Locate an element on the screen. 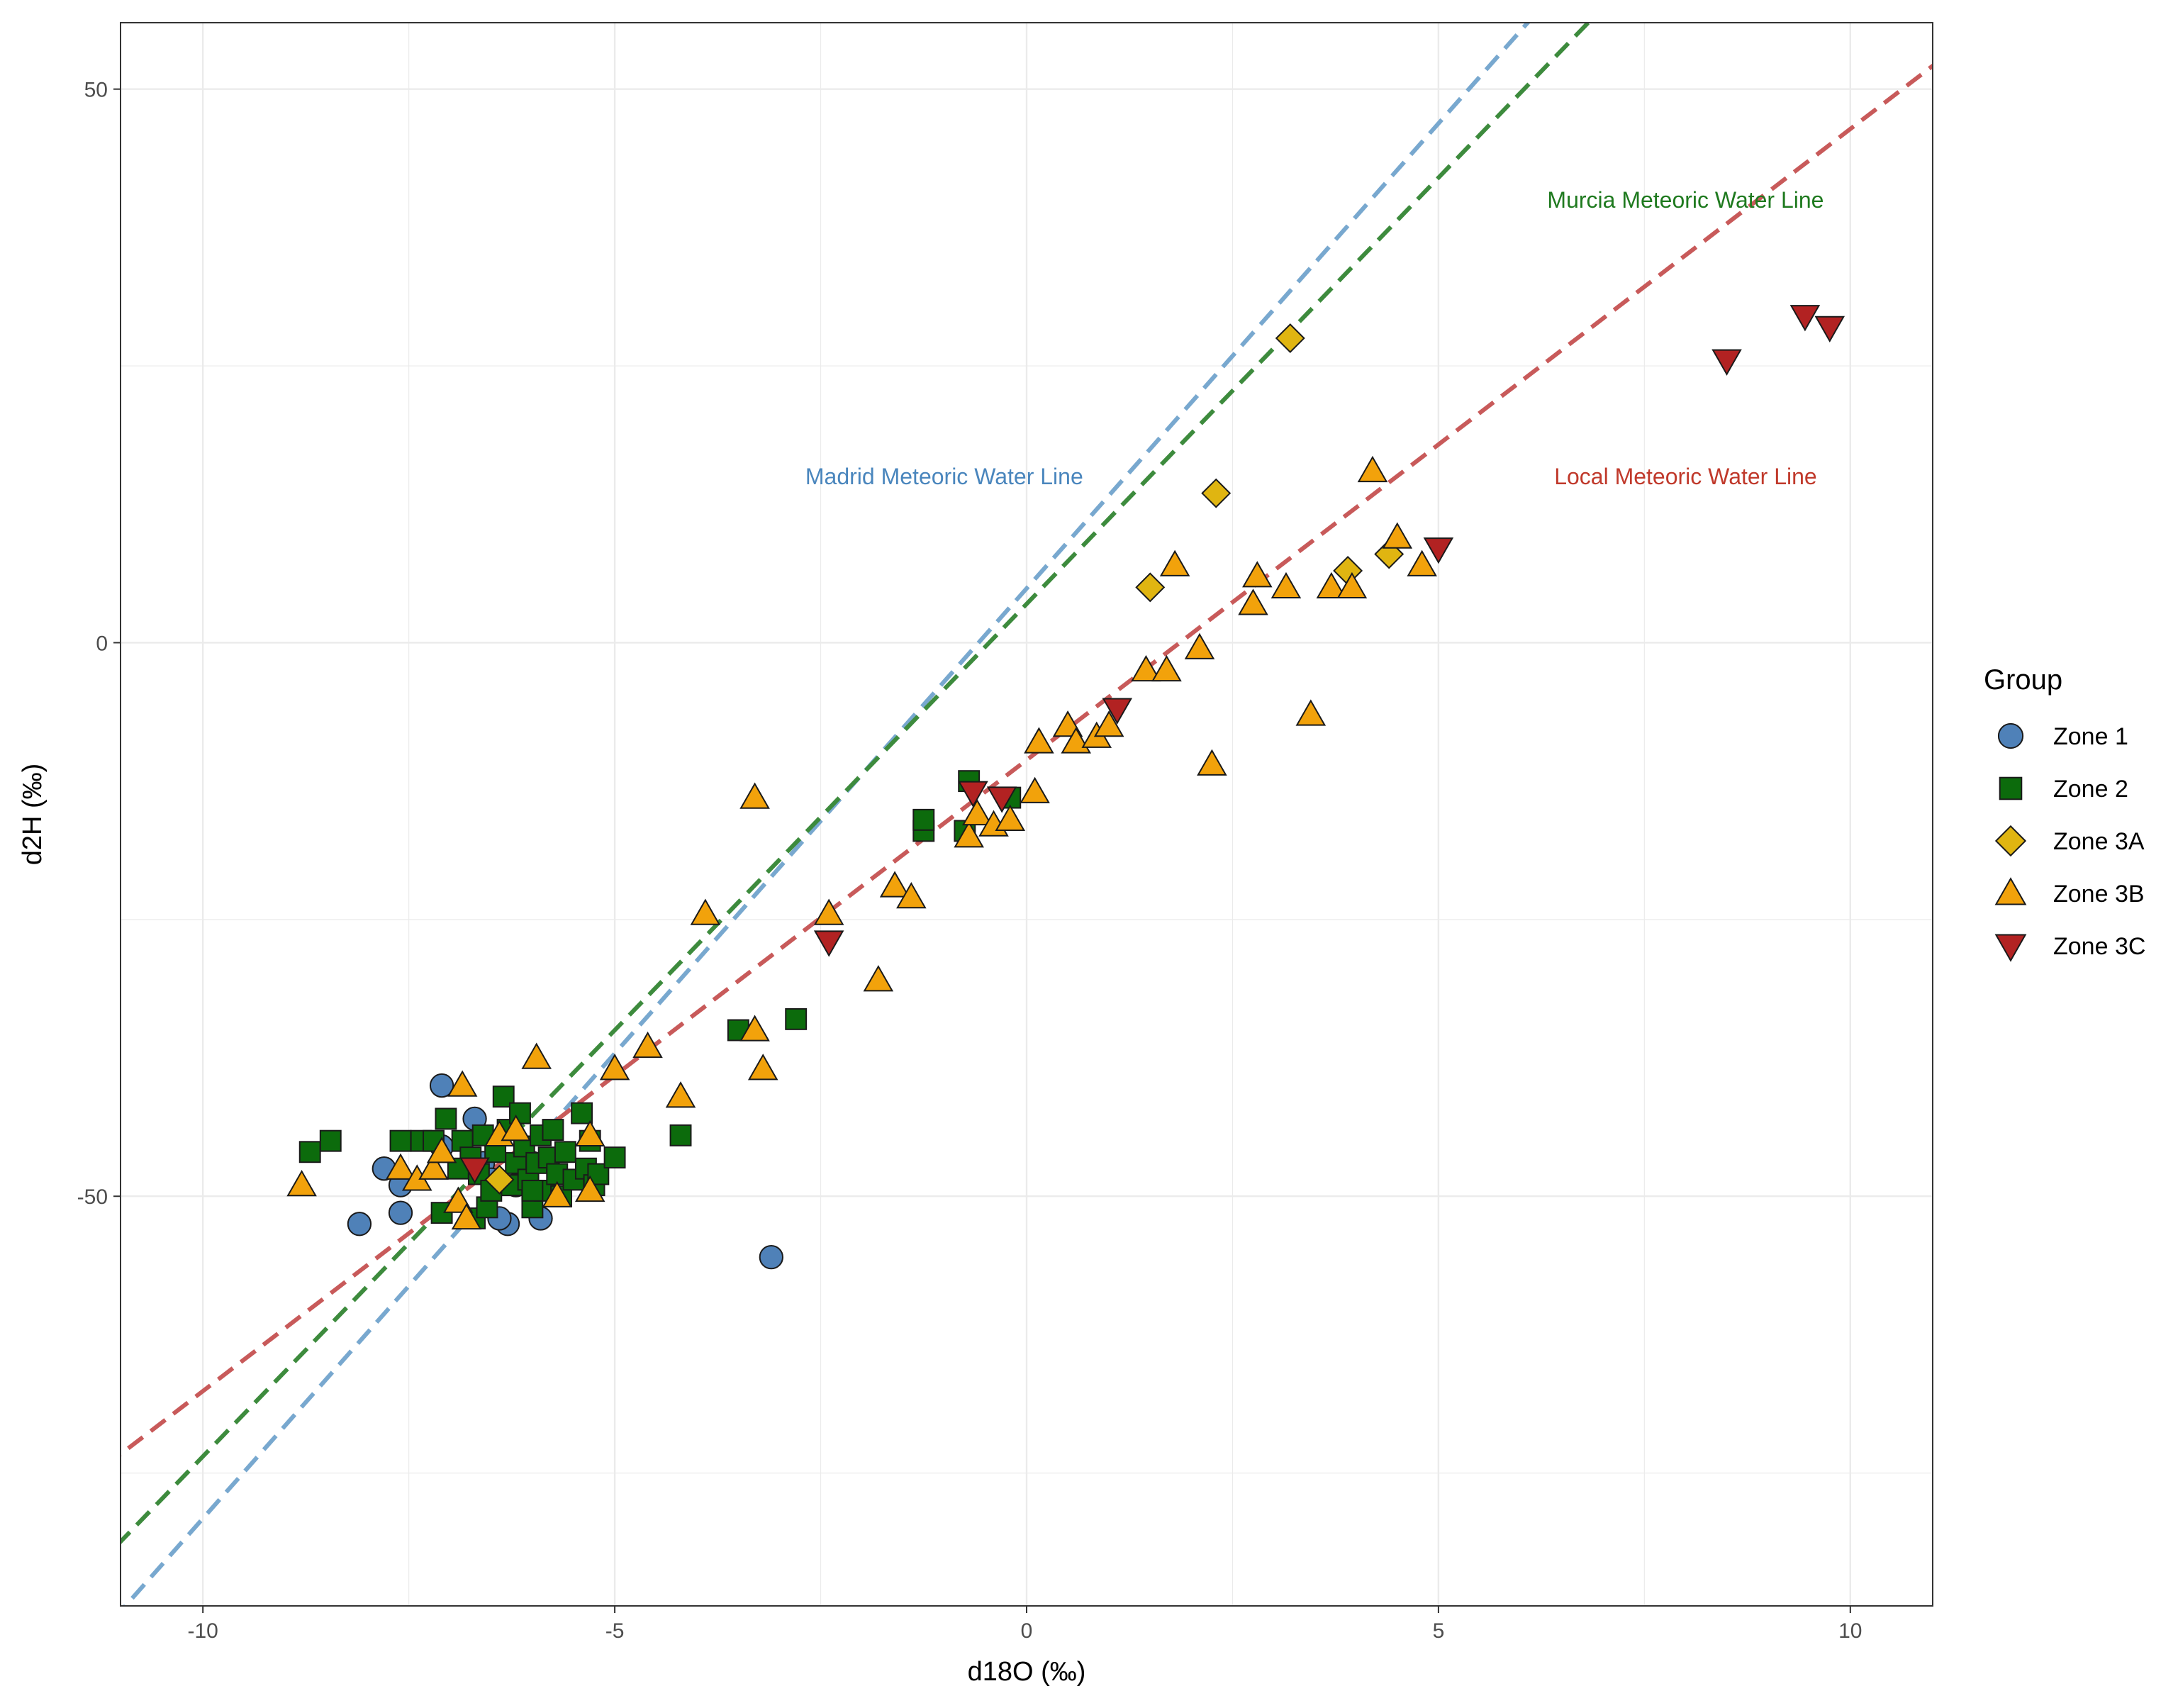  x-axis: -10 -5 0 5 10 is located at coordinates (1025, 1625).